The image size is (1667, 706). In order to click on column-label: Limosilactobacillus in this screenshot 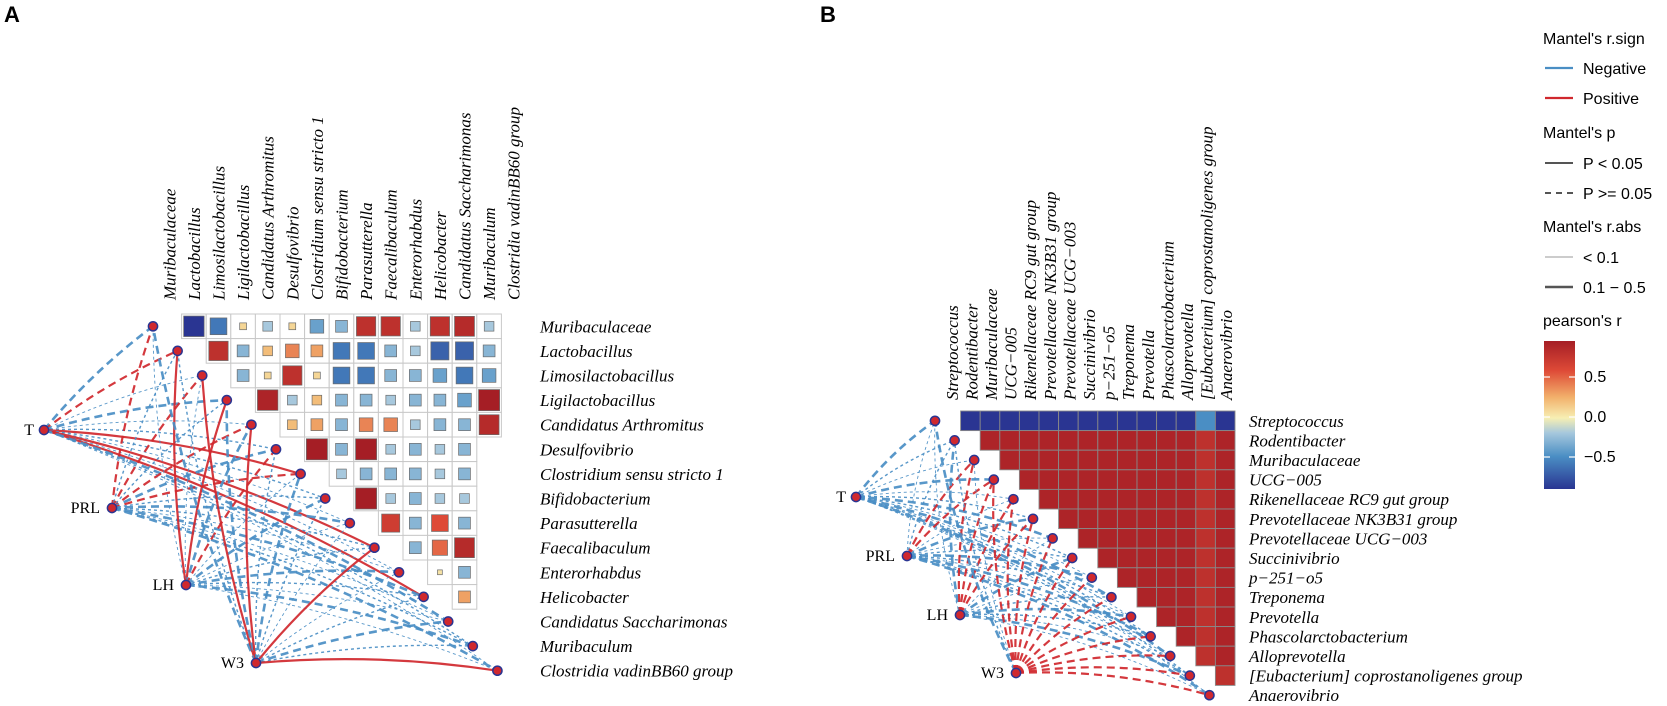, I will do `click(219, 234)`.